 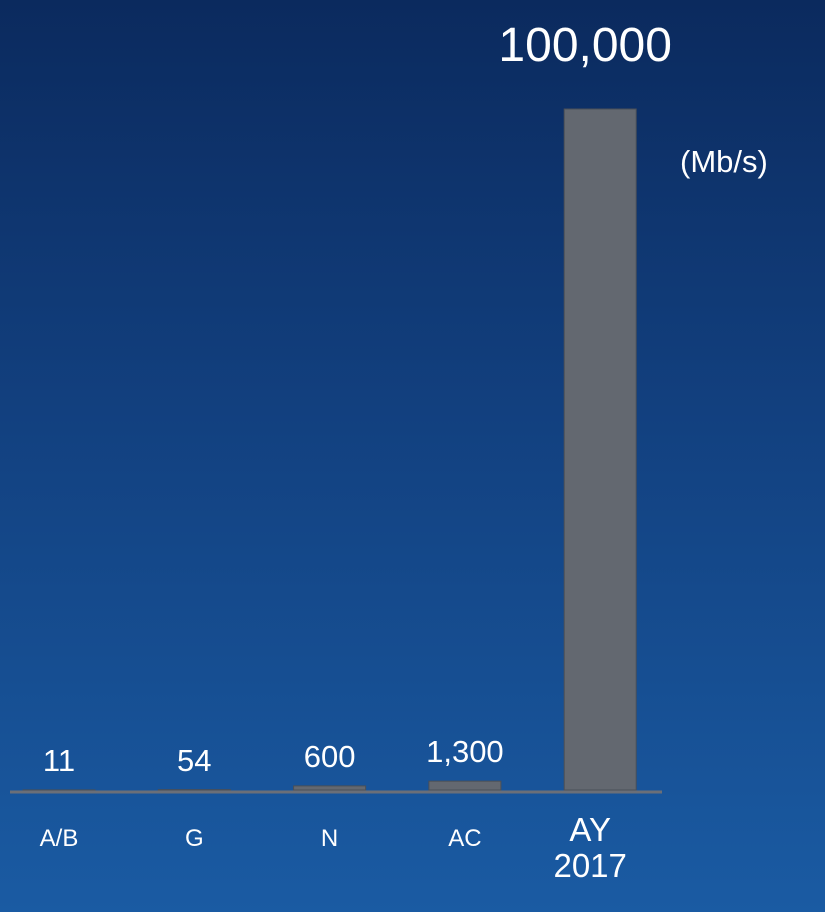 I want to click on x-tick-label: N, so click(x=329, y=838).